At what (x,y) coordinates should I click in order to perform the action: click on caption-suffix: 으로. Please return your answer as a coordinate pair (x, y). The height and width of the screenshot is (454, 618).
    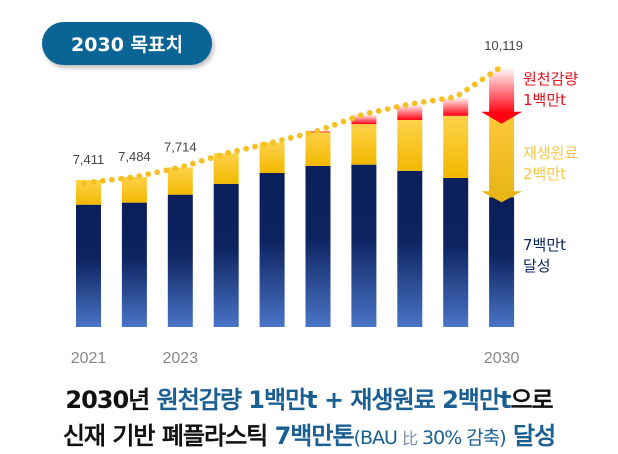
    Looking at the image, I should click on (531, 400).